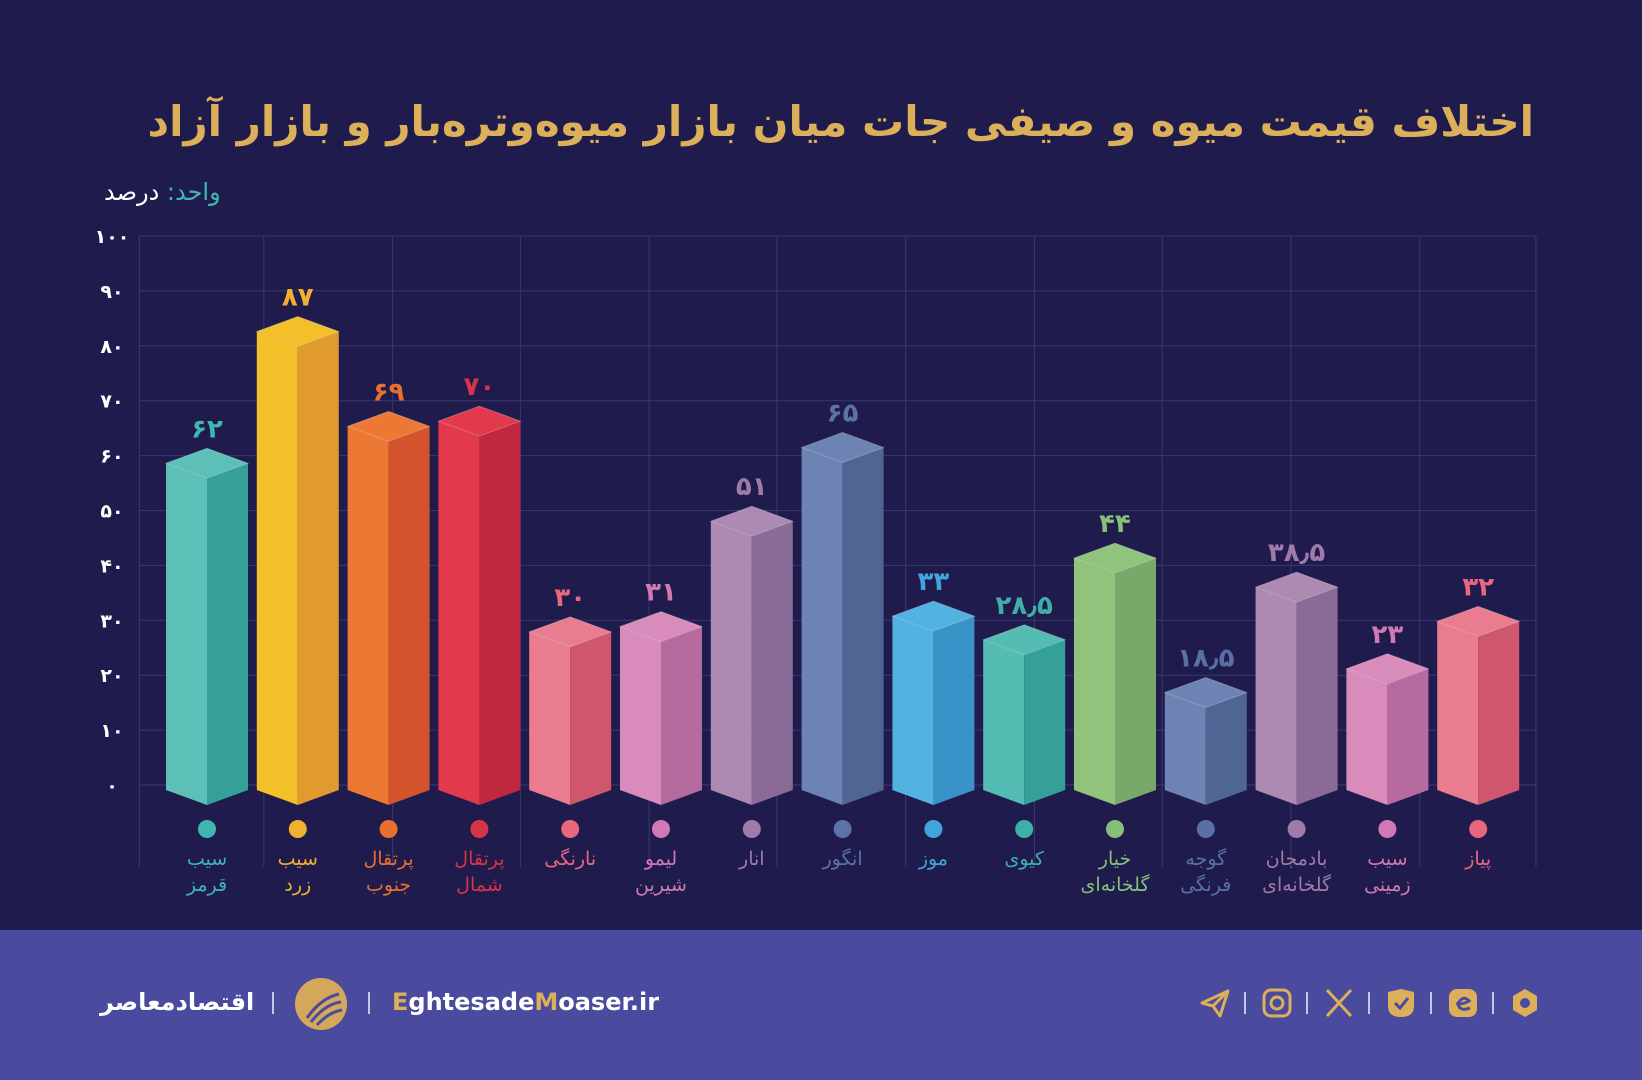 The width and height of the screenshot is (1642, 1080). What do you see at coordinates (660, 859) in the screenshot?
I see `category-label: لیمو` at bounding box center [660, 859].